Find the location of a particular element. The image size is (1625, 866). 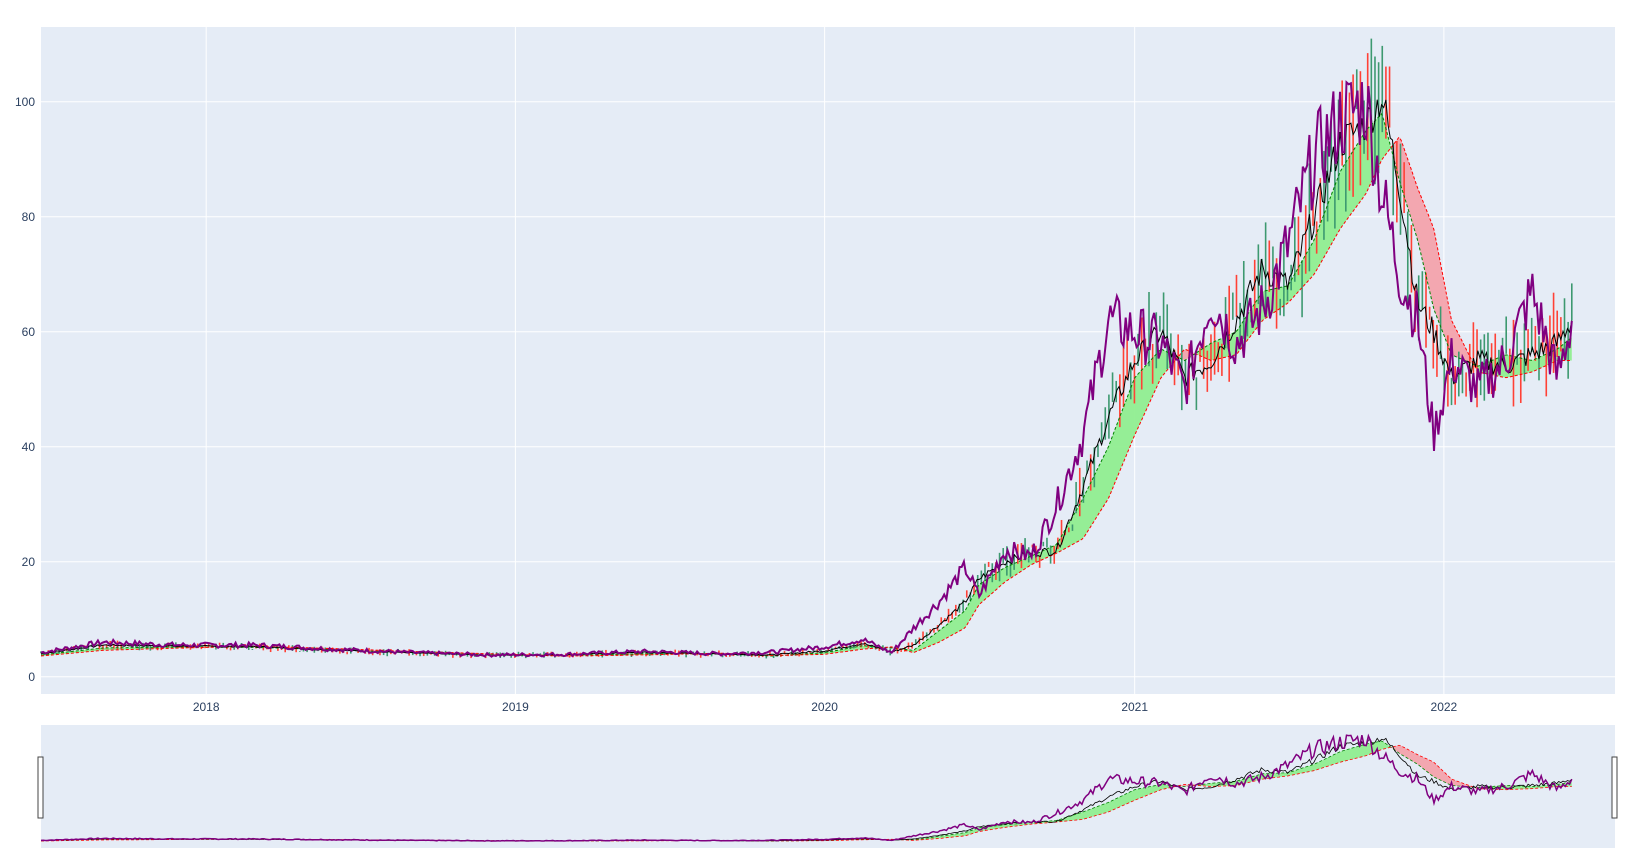

rangeslider-lines is located at coordinates (806, 787).